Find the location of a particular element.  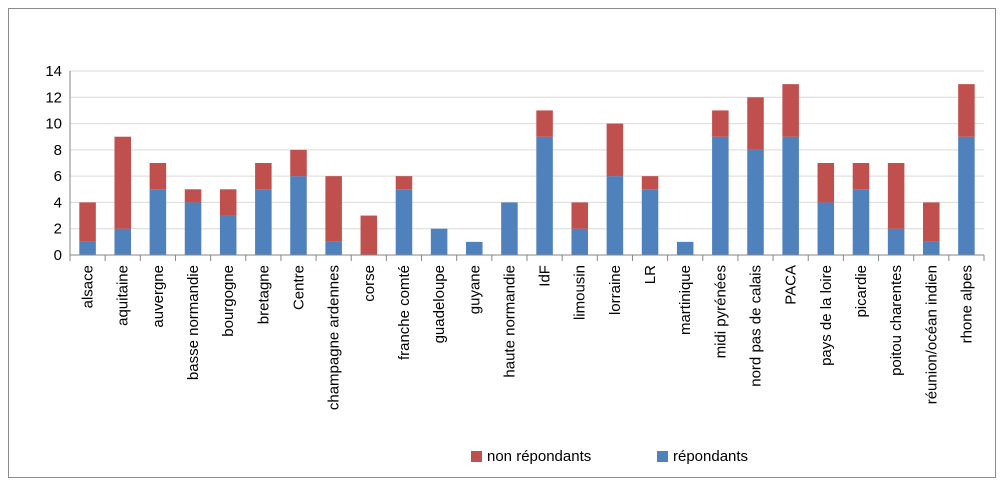

x-tick-label: champagne ardennes is located at coordinates (334, 337).